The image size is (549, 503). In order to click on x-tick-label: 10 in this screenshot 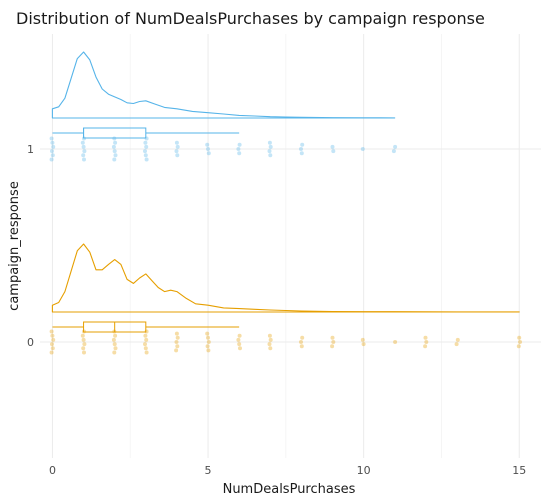, I will do `click(364, 470)`.